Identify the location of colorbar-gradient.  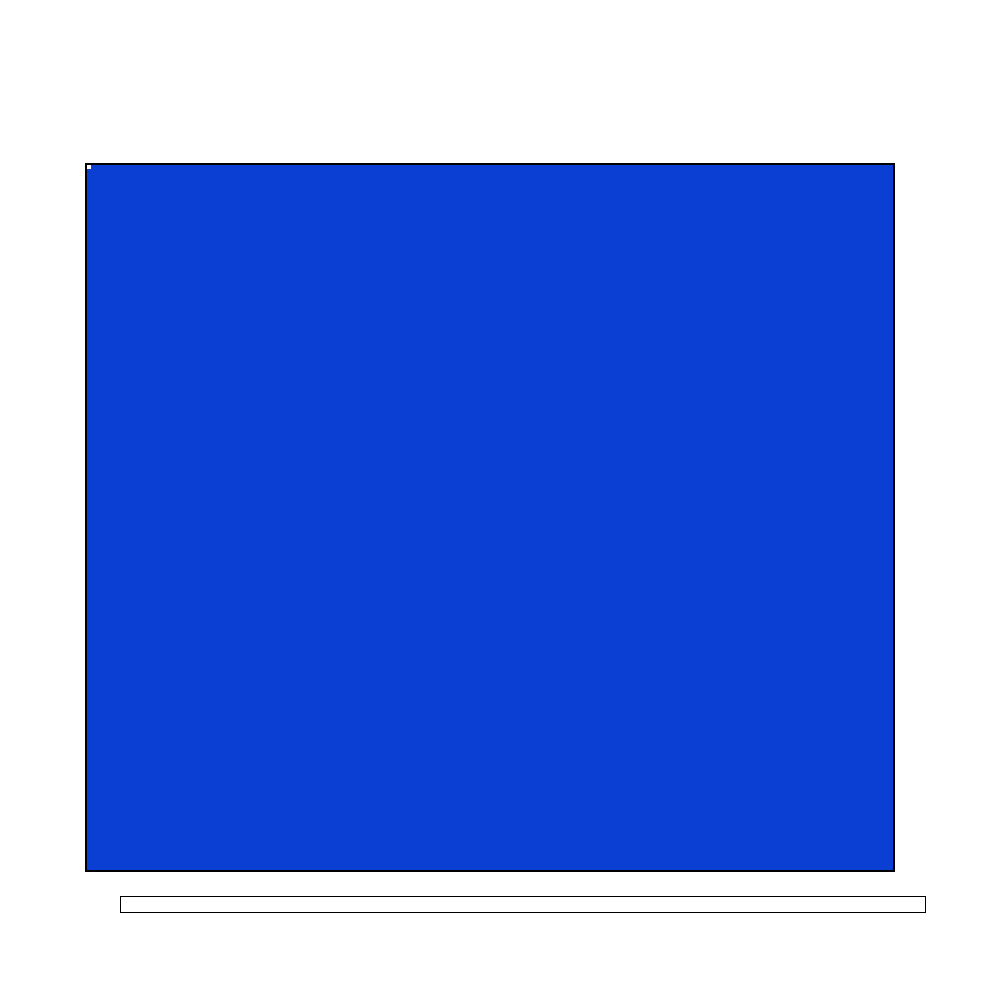
(523, 904).